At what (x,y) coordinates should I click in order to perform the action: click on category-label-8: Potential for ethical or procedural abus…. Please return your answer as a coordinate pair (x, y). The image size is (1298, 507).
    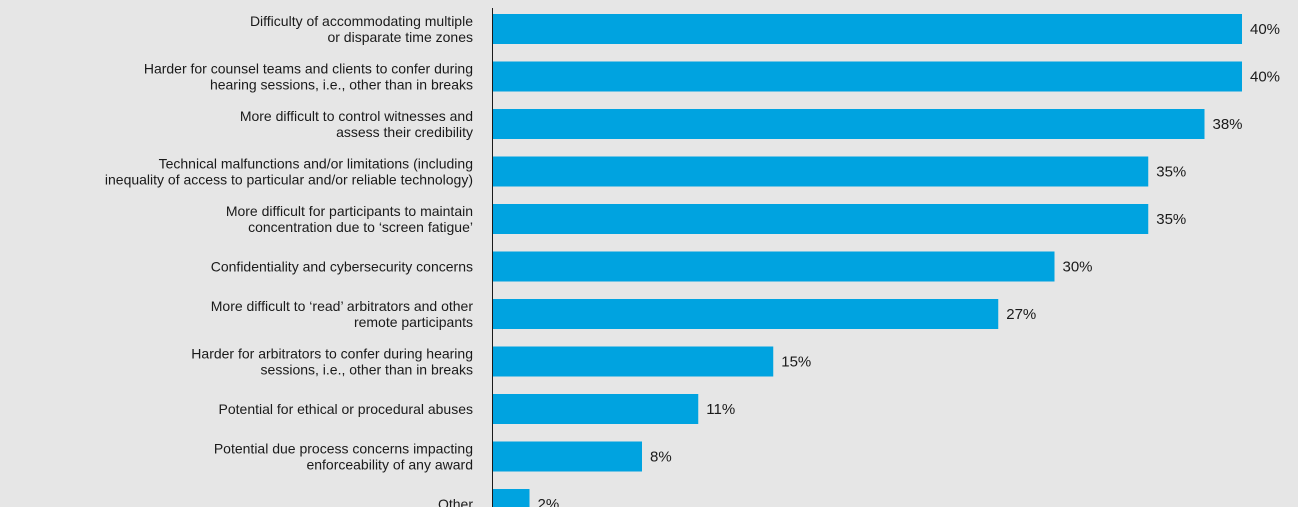
    Looking at the image, I should click on (346, 409).